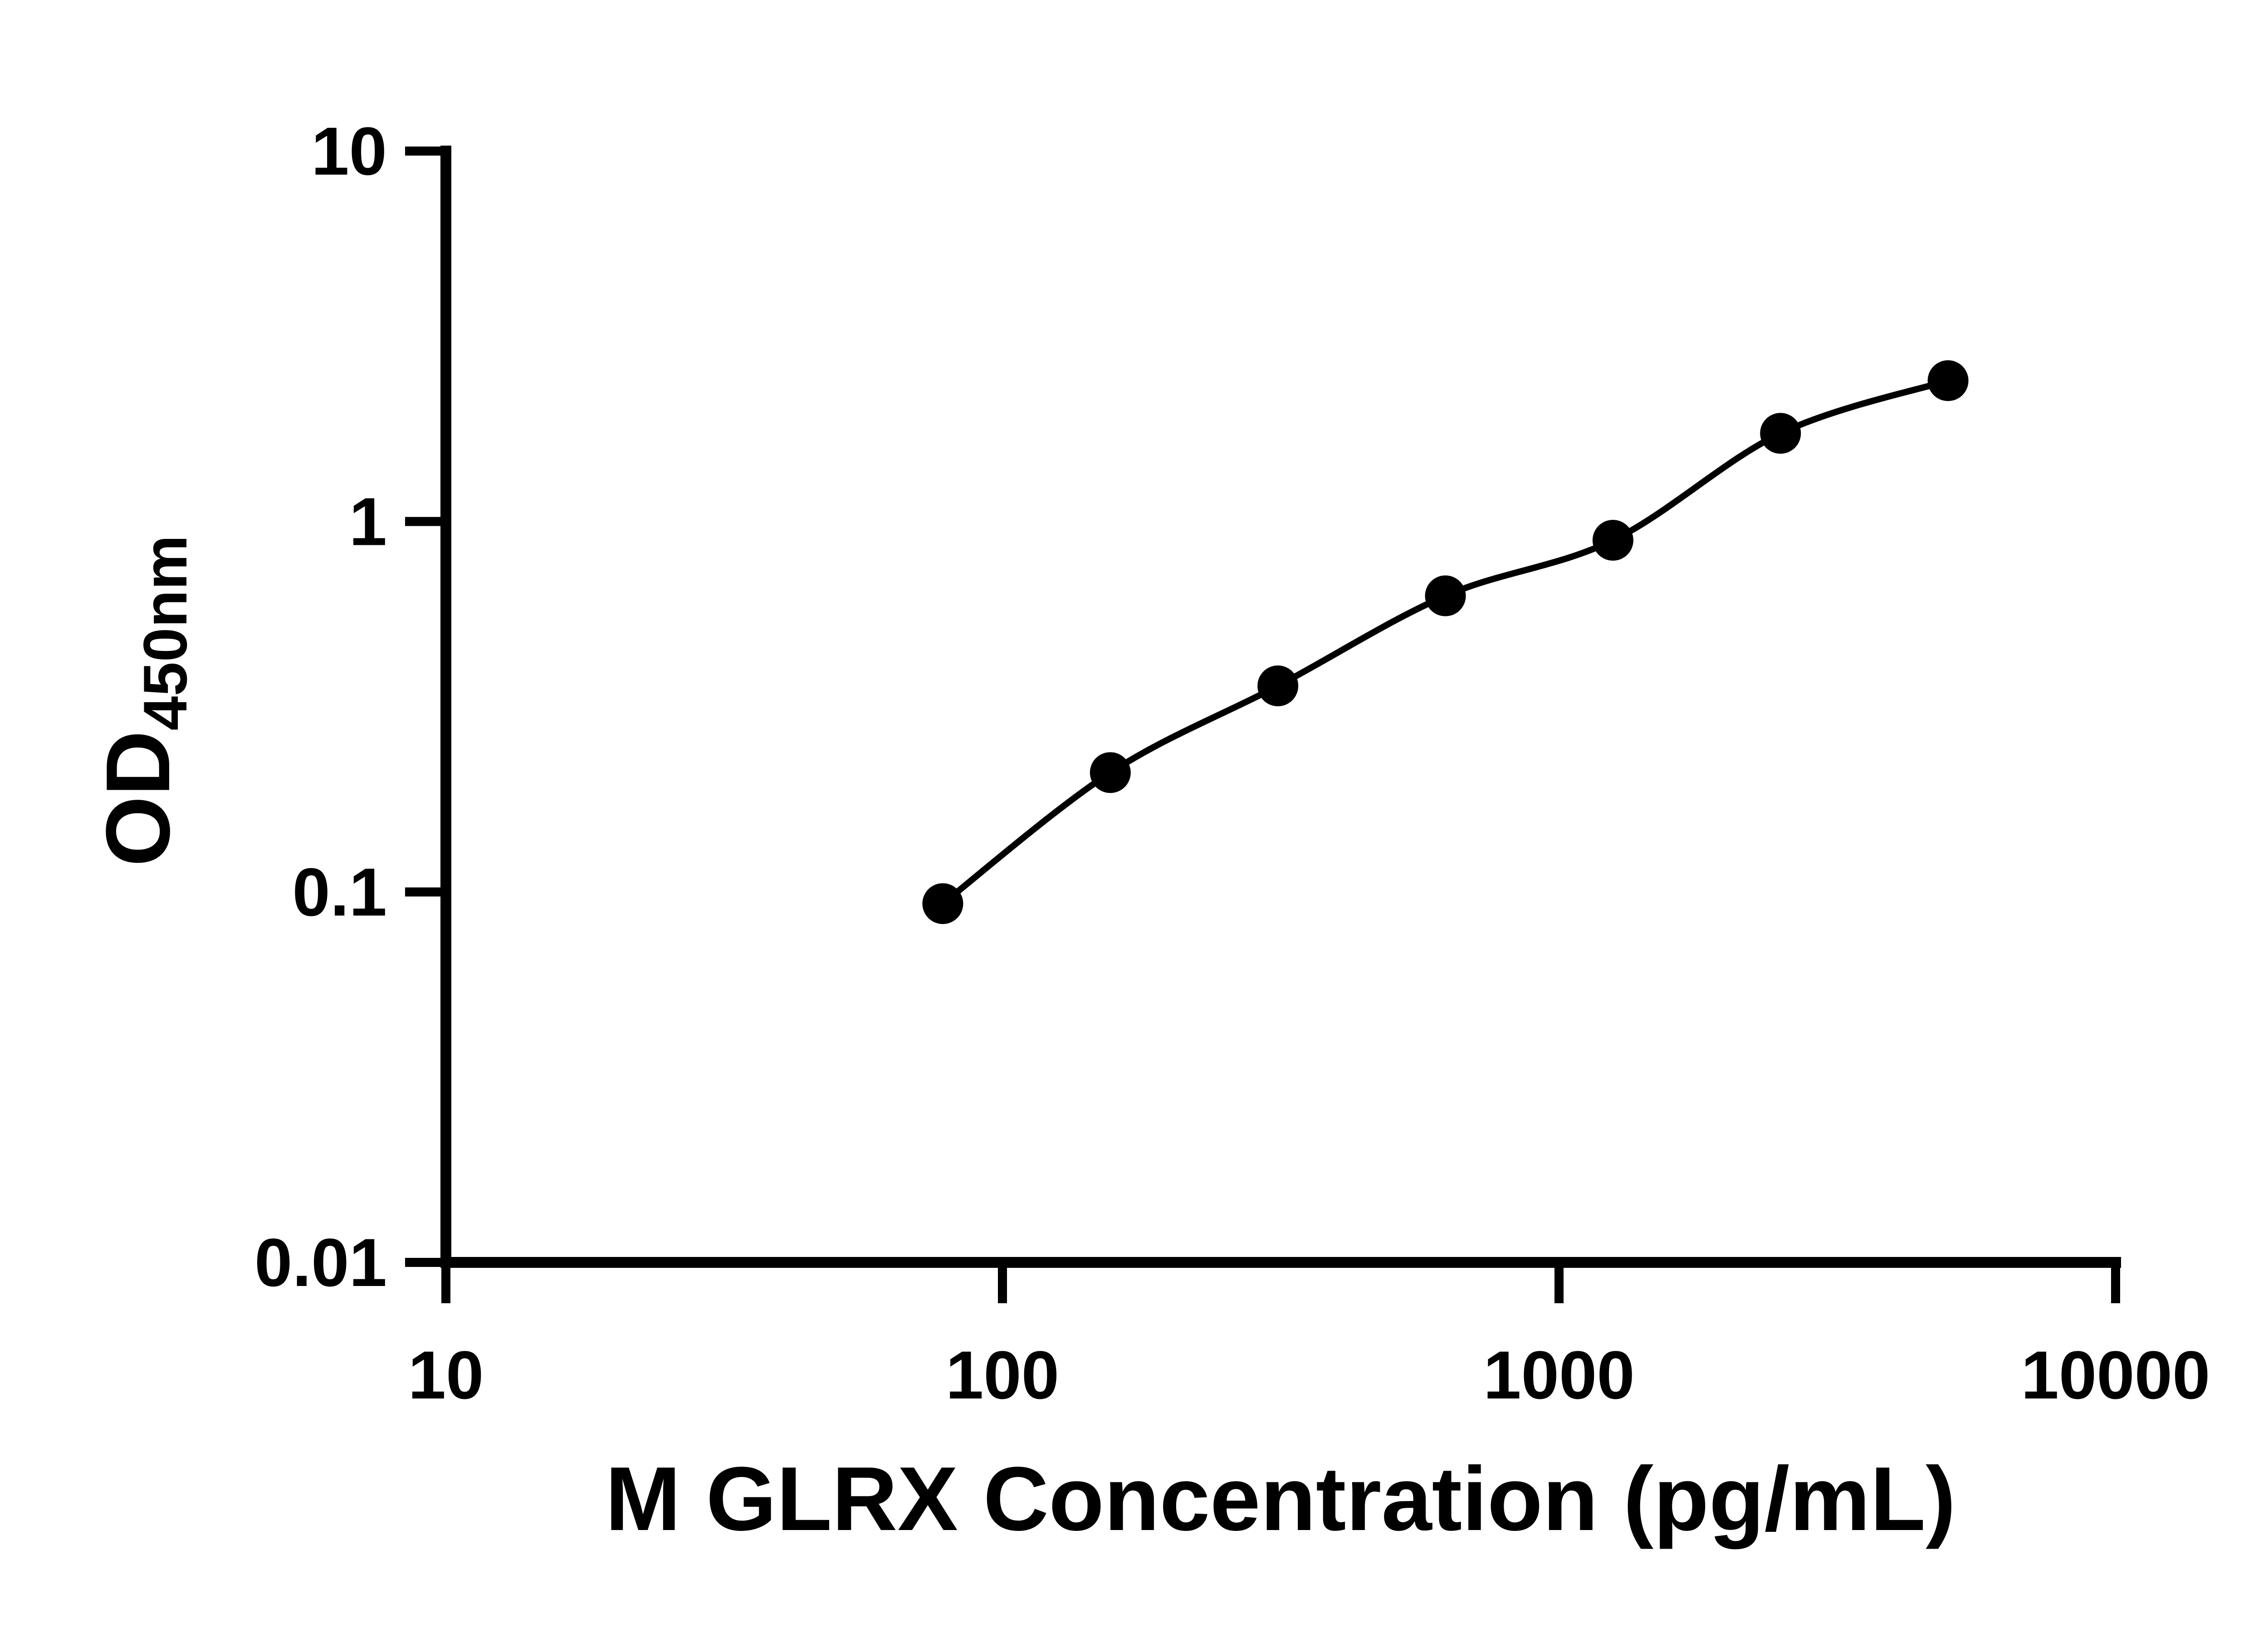  What do you see at coordinates (138, 798) in the screenshot?
I see `y-axis-title-main: OD` at bounding box center [138, 798].